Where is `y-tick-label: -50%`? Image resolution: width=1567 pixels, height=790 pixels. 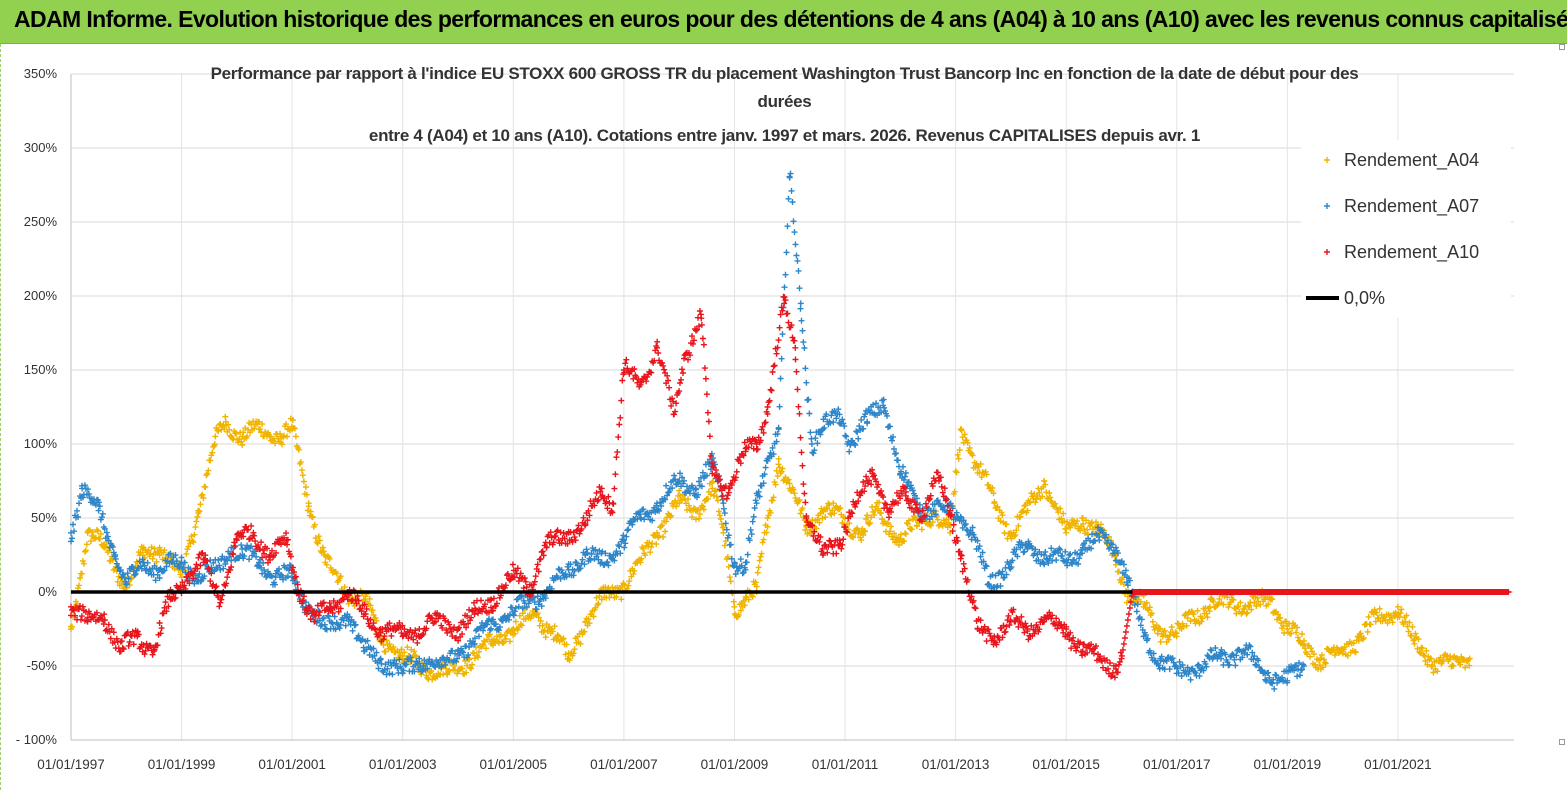
y-tick-label: -50% is located at coordinates (42, 665).